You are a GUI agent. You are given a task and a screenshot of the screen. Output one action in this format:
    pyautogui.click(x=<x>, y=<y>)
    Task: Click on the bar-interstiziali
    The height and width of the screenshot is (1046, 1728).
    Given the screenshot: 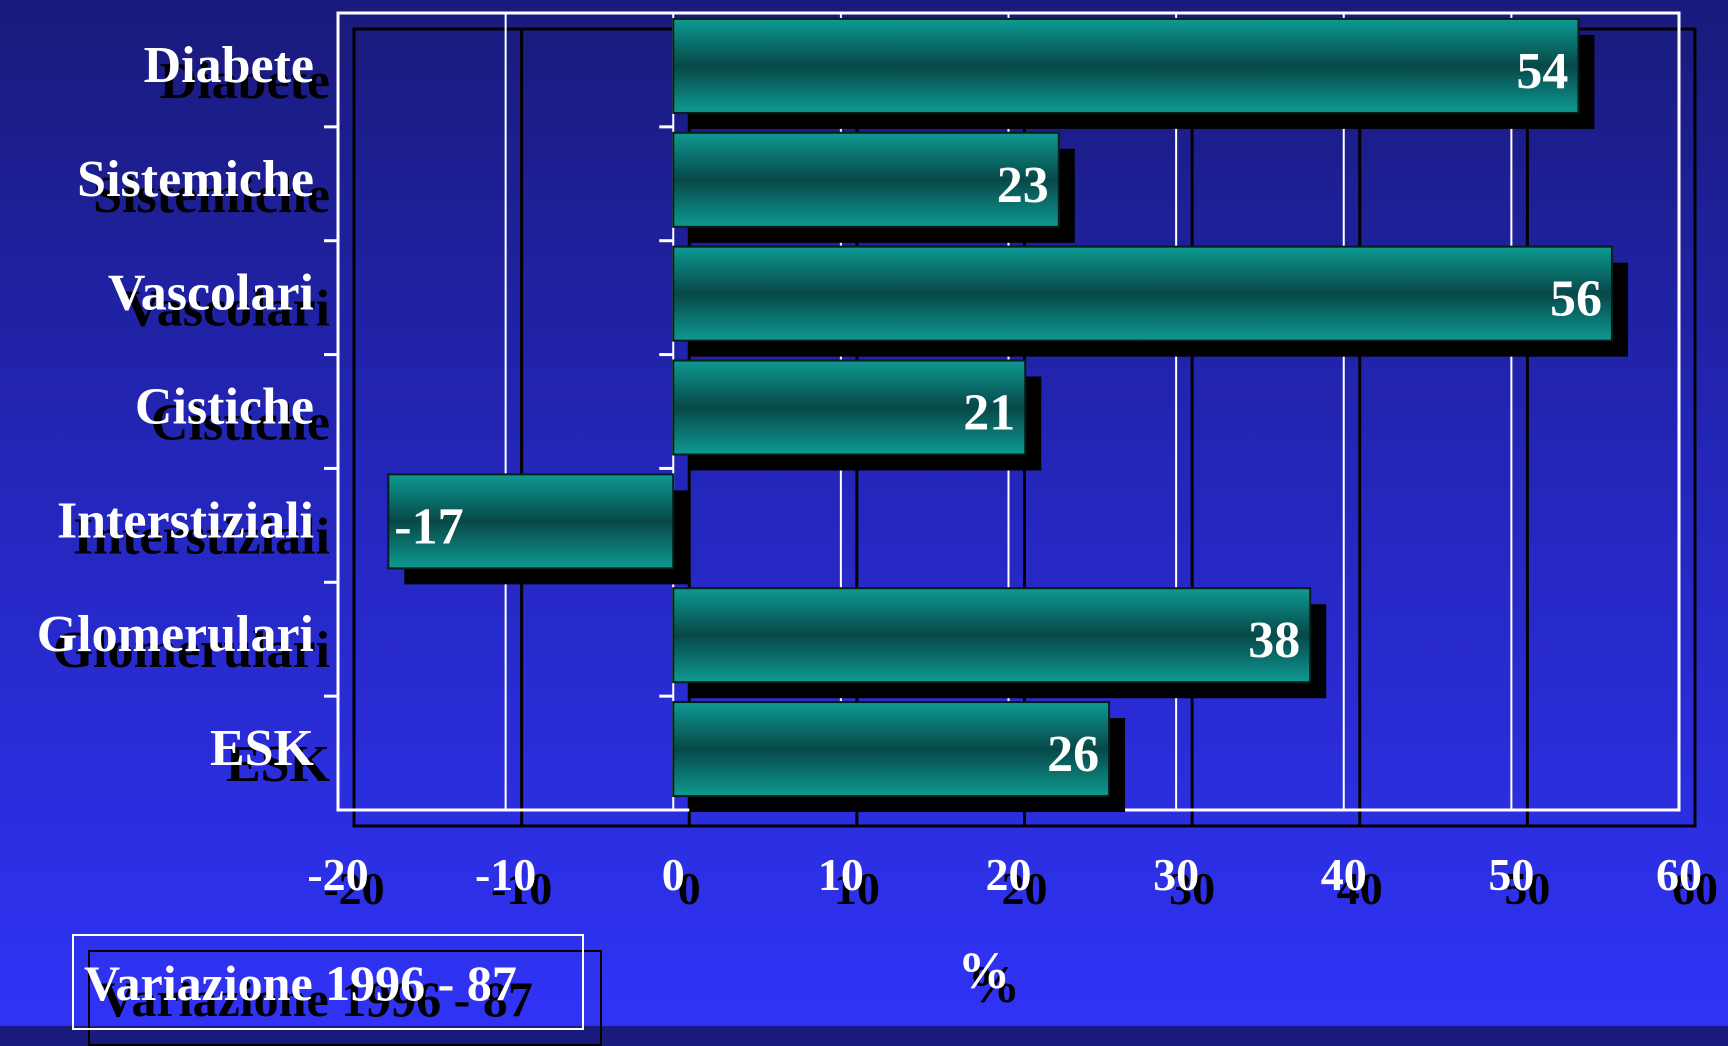 What is the action you would take?
    pyautogui.click(x=531, y=521)
    